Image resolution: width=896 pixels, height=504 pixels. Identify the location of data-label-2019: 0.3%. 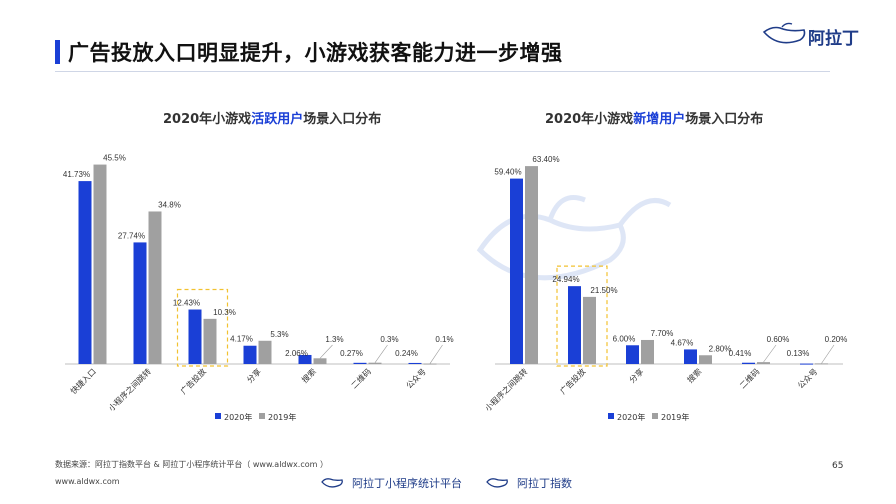
(389, 339).